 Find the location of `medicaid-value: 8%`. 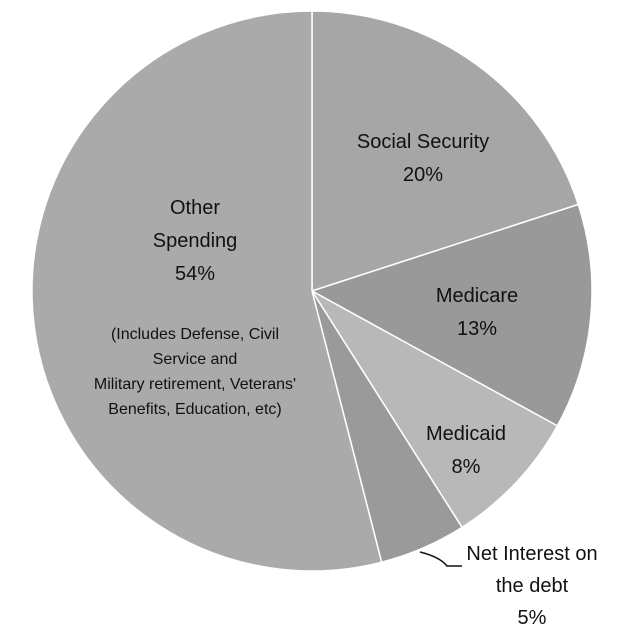

medicaid-value: 8% is located at coordinates (466, 467).